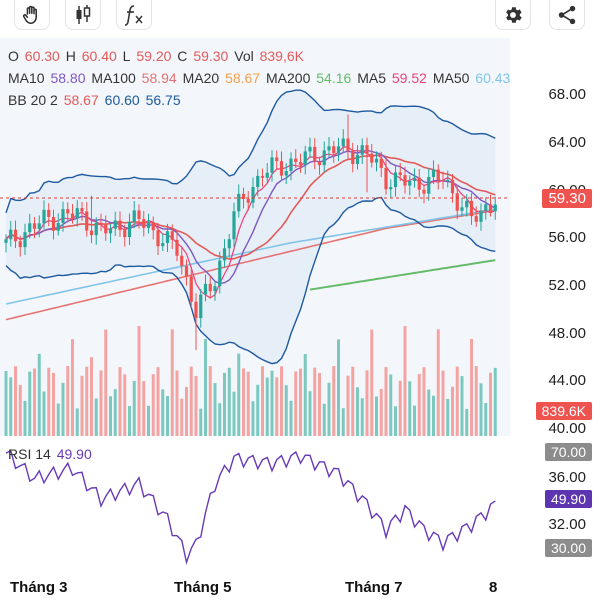  Describe the element at coordinates (493, 78) in the screenshot. I see `ma50-value: 60.43` at that location.